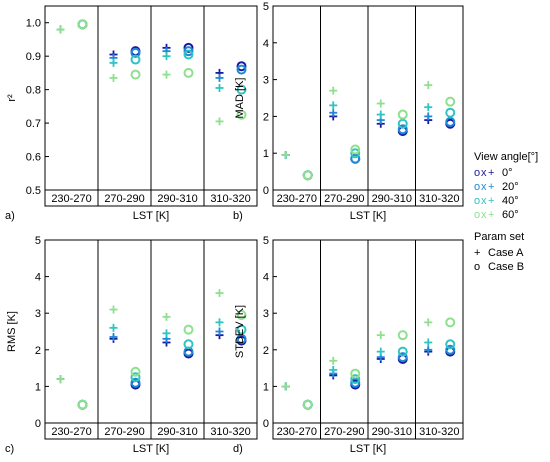 The height and width of the screenshot is (462, 550). I want to click on legend-view-label: 60°, so click(510, 215).